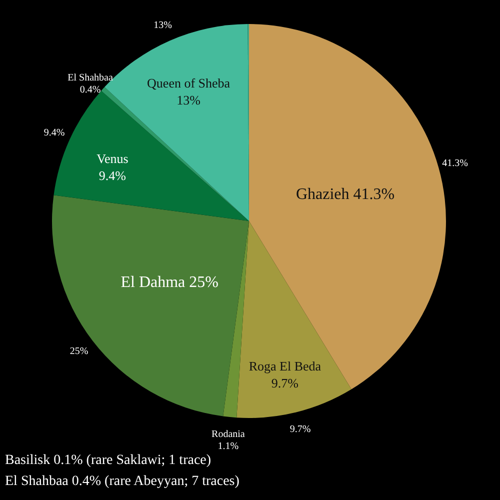 The height and width of the screenshot is (500, 500). I want to click on text: 9.4%, so click(54, 132).